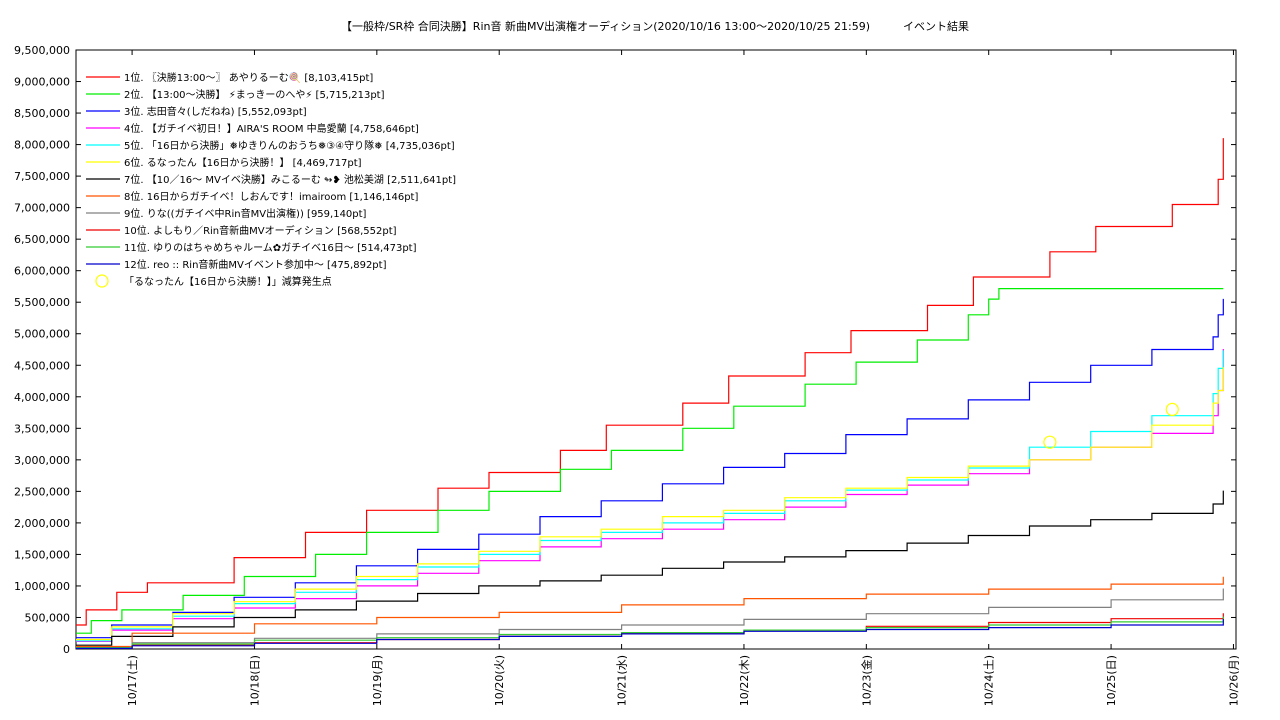 The width and height of the screenshot is (1280, 720). What do you see at coordinates (270, 247) in the screenshot?
I see `legend-entry: 11位. ゆりのはちゃめちゃルーム✿ガチイベ16日〜 [514,473pt]` at bounding box center [270, 247].